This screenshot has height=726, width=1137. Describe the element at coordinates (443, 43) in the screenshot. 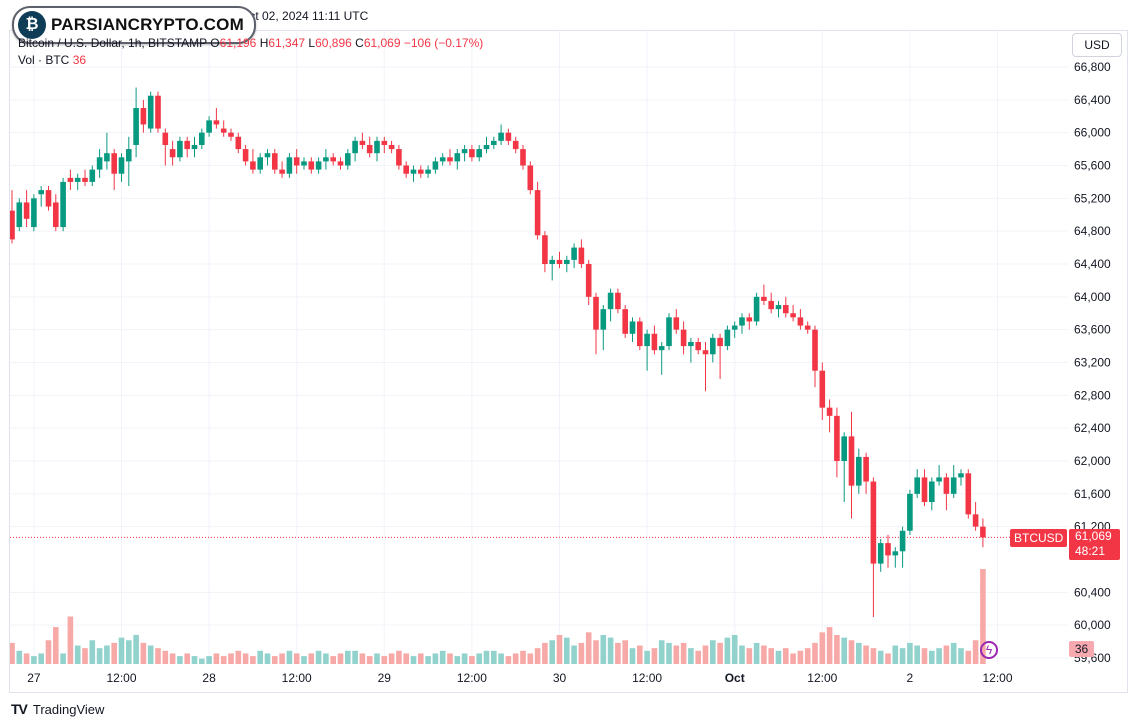

I see `price-change: −106 (−0.17%)` at that location.